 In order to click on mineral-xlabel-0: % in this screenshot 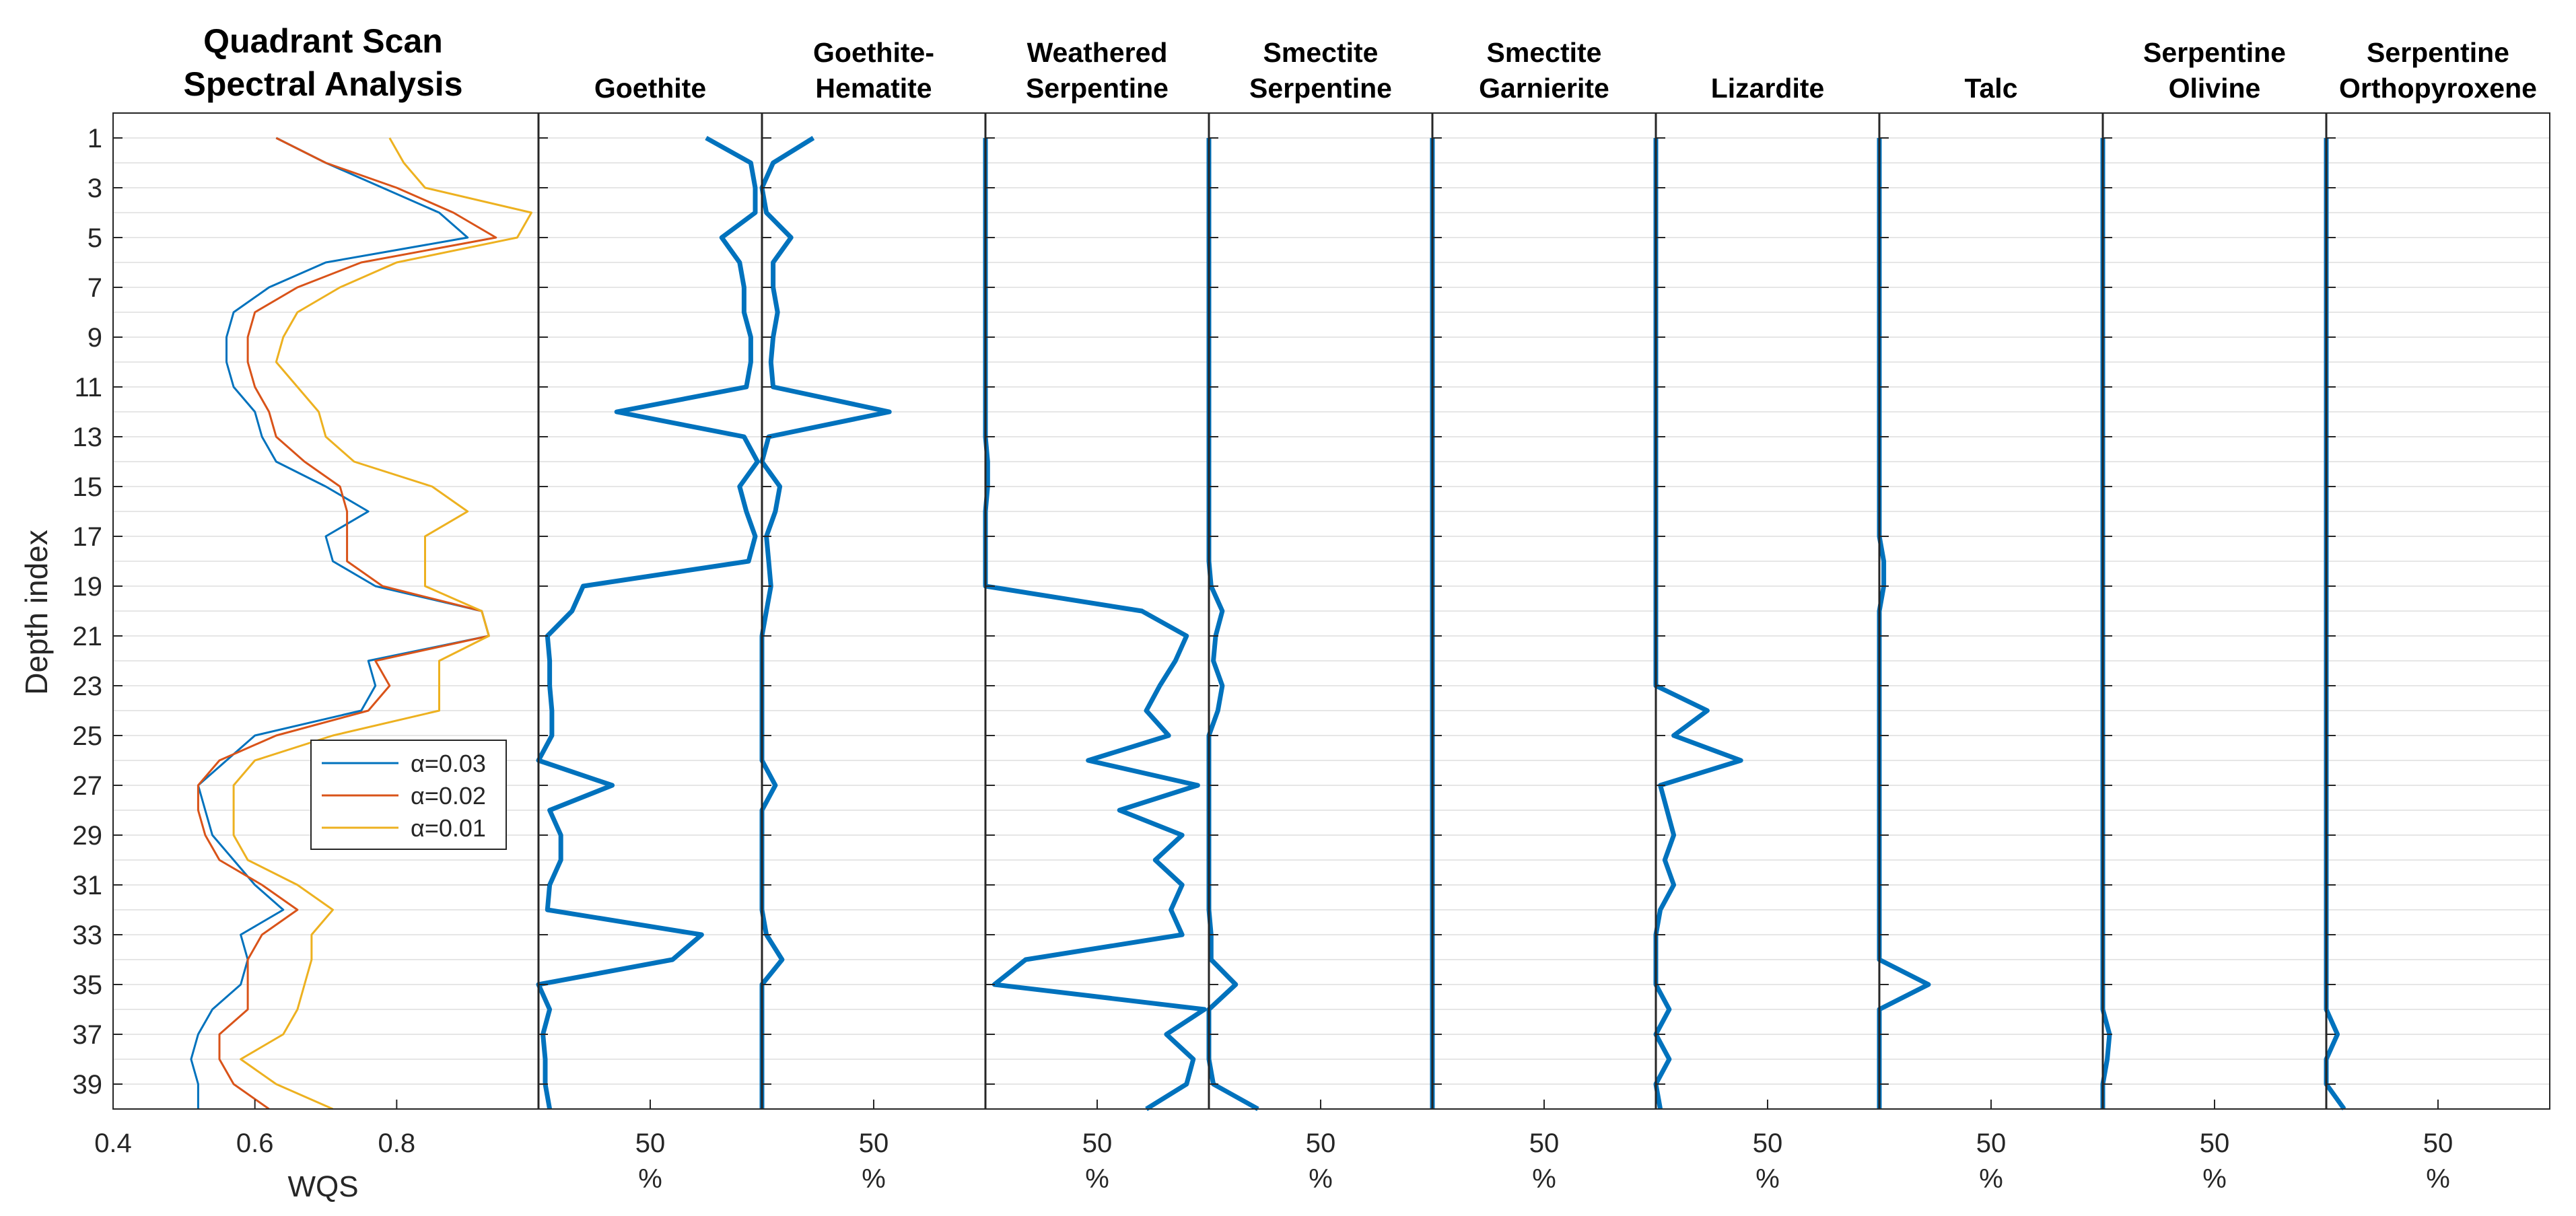, I will do `click(650, 1179)`.